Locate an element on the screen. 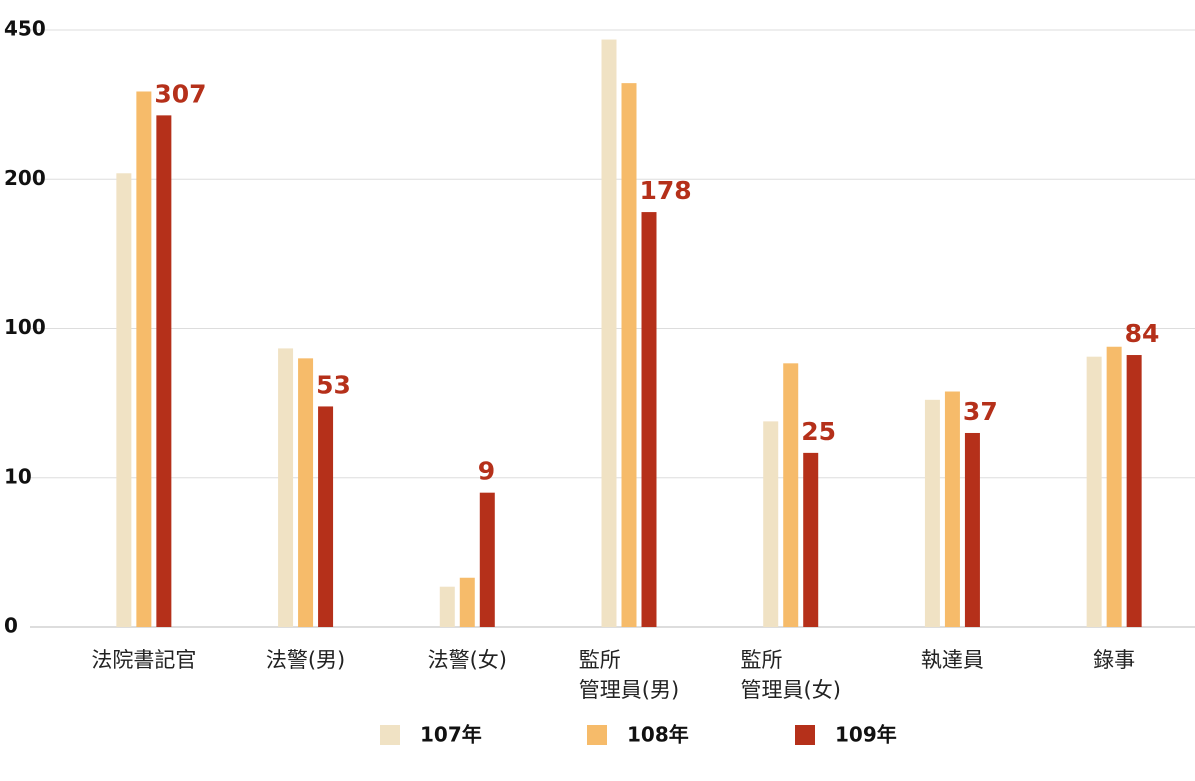 The image size is (1195, 781). value-label: 84 is located at coordinates (1142, 333).